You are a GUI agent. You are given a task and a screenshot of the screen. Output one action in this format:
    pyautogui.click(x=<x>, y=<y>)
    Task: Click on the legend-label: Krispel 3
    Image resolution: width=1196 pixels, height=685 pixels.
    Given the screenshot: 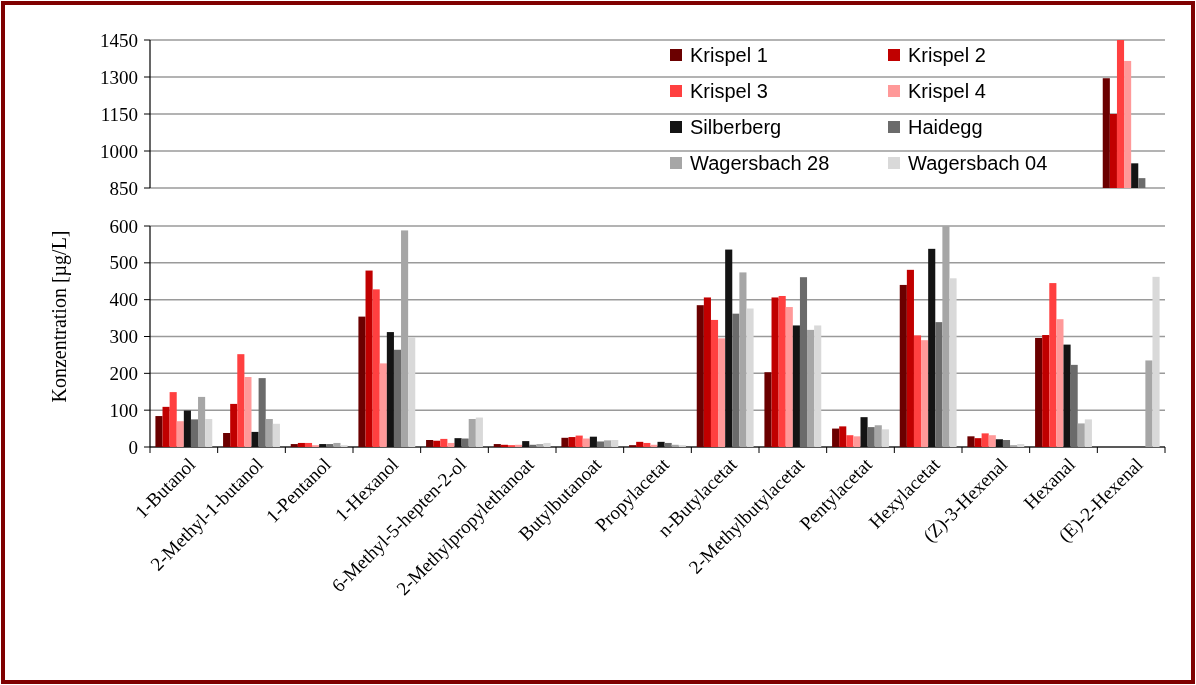 What is the action you would take?
    pyautogui.click(x=729, y=91)
    